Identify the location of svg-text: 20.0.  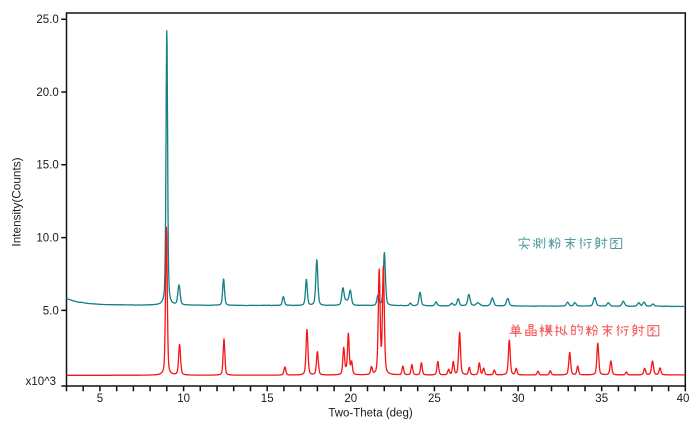
(47, 93).